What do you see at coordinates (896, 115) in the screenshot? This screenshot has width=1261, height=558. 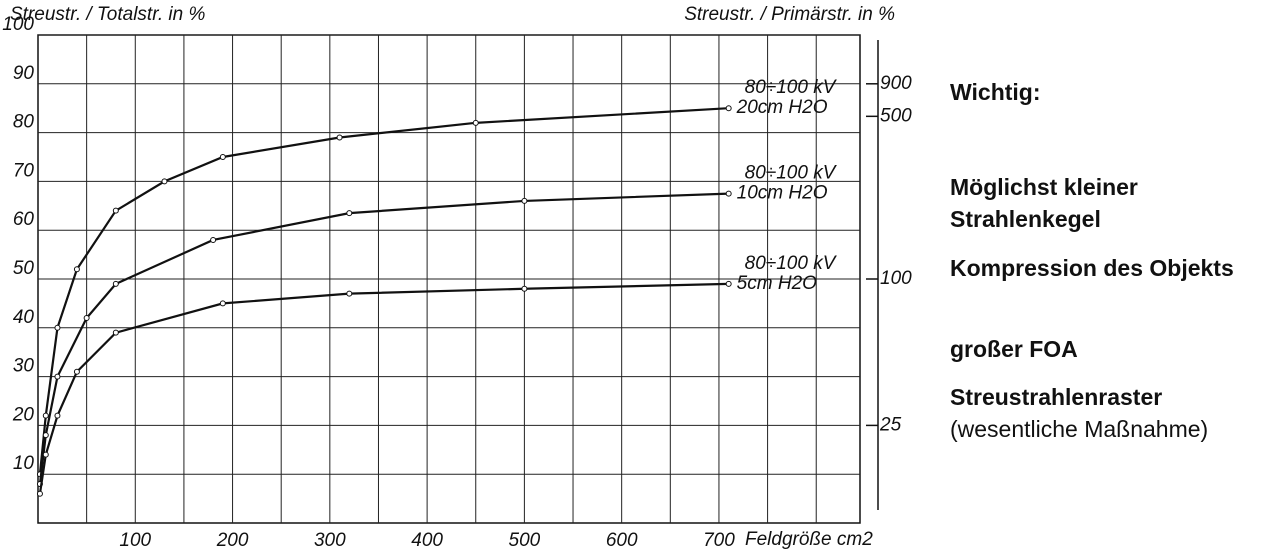 I see `y2-tick-label: 500` at bounding box center [896, 115].